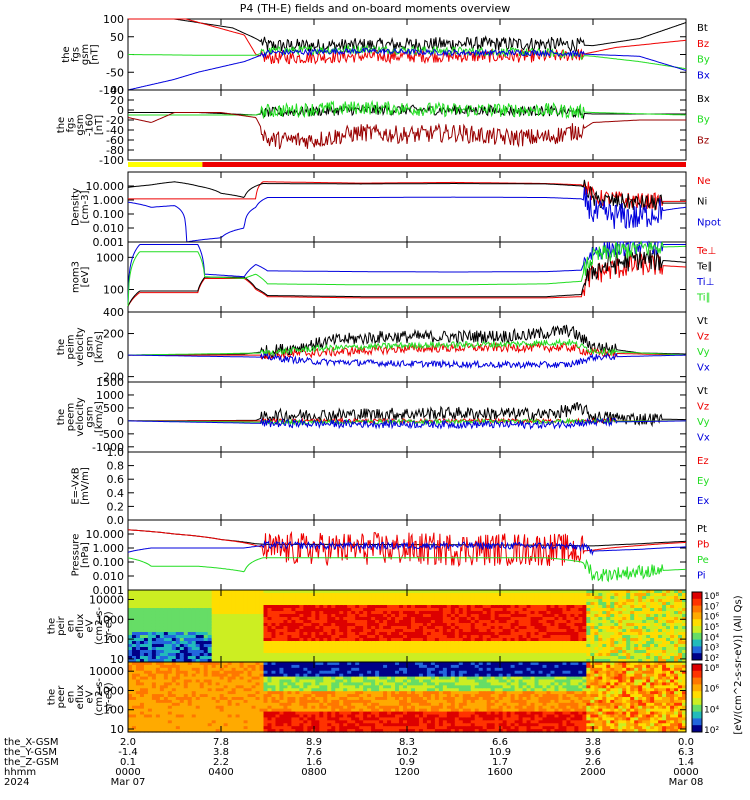 The height and width of the screenshot is (800, 750). What do you see at coordinates (407, 195) in the screenshot?
I see `series-Ne-line` at bounding box center [407, 195].